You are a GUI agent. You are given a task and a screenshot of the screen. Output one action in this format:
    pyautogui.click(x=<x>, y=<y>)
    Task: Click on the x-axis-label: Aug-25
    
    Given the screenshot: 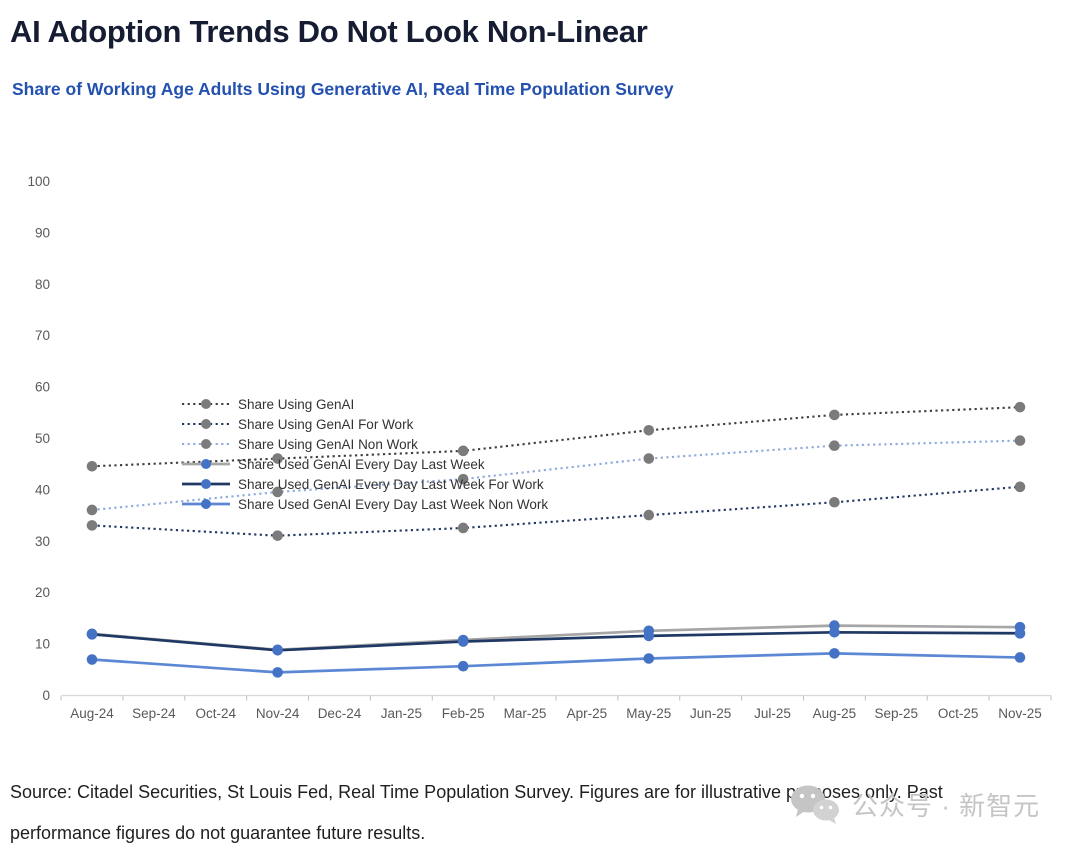 What is the action you would take?
    pyautogui.click(x=835, y=713)
    